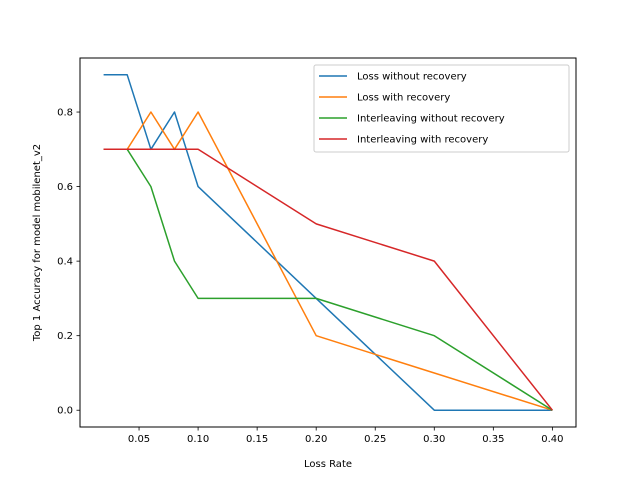 This screenshot has width=640, height=480. I want to click on y-axis-label: Top 1 Accuracy for model mobilenet_v2, so click(37, 243).